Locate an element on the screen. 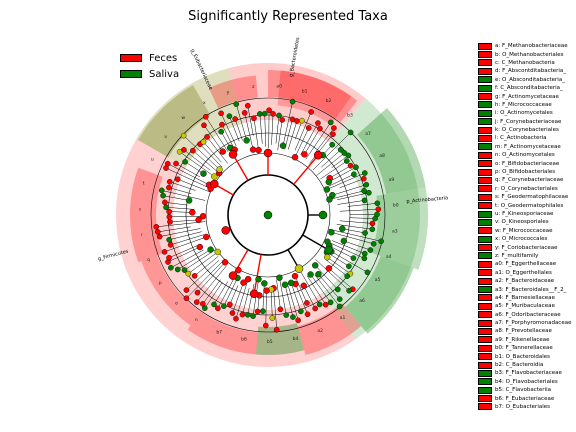  clade-label: a1: O_Eggerthellales is located at coordinates (523, 272).